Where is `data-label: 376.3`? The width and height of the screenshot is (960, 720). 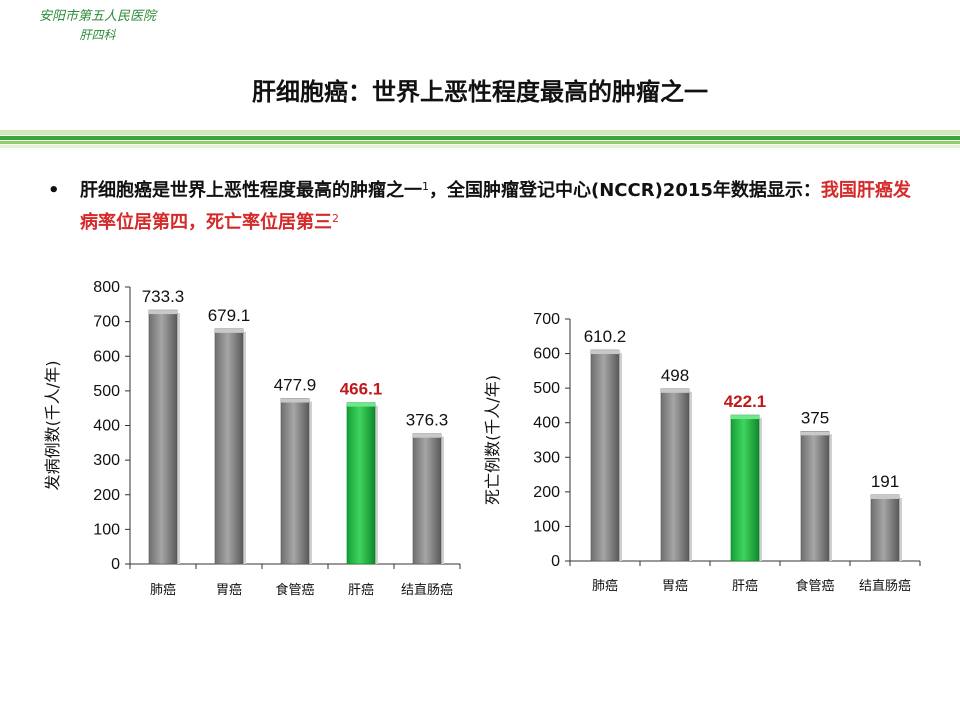 data-label: 376.3 is located at coordinates (427, 420).